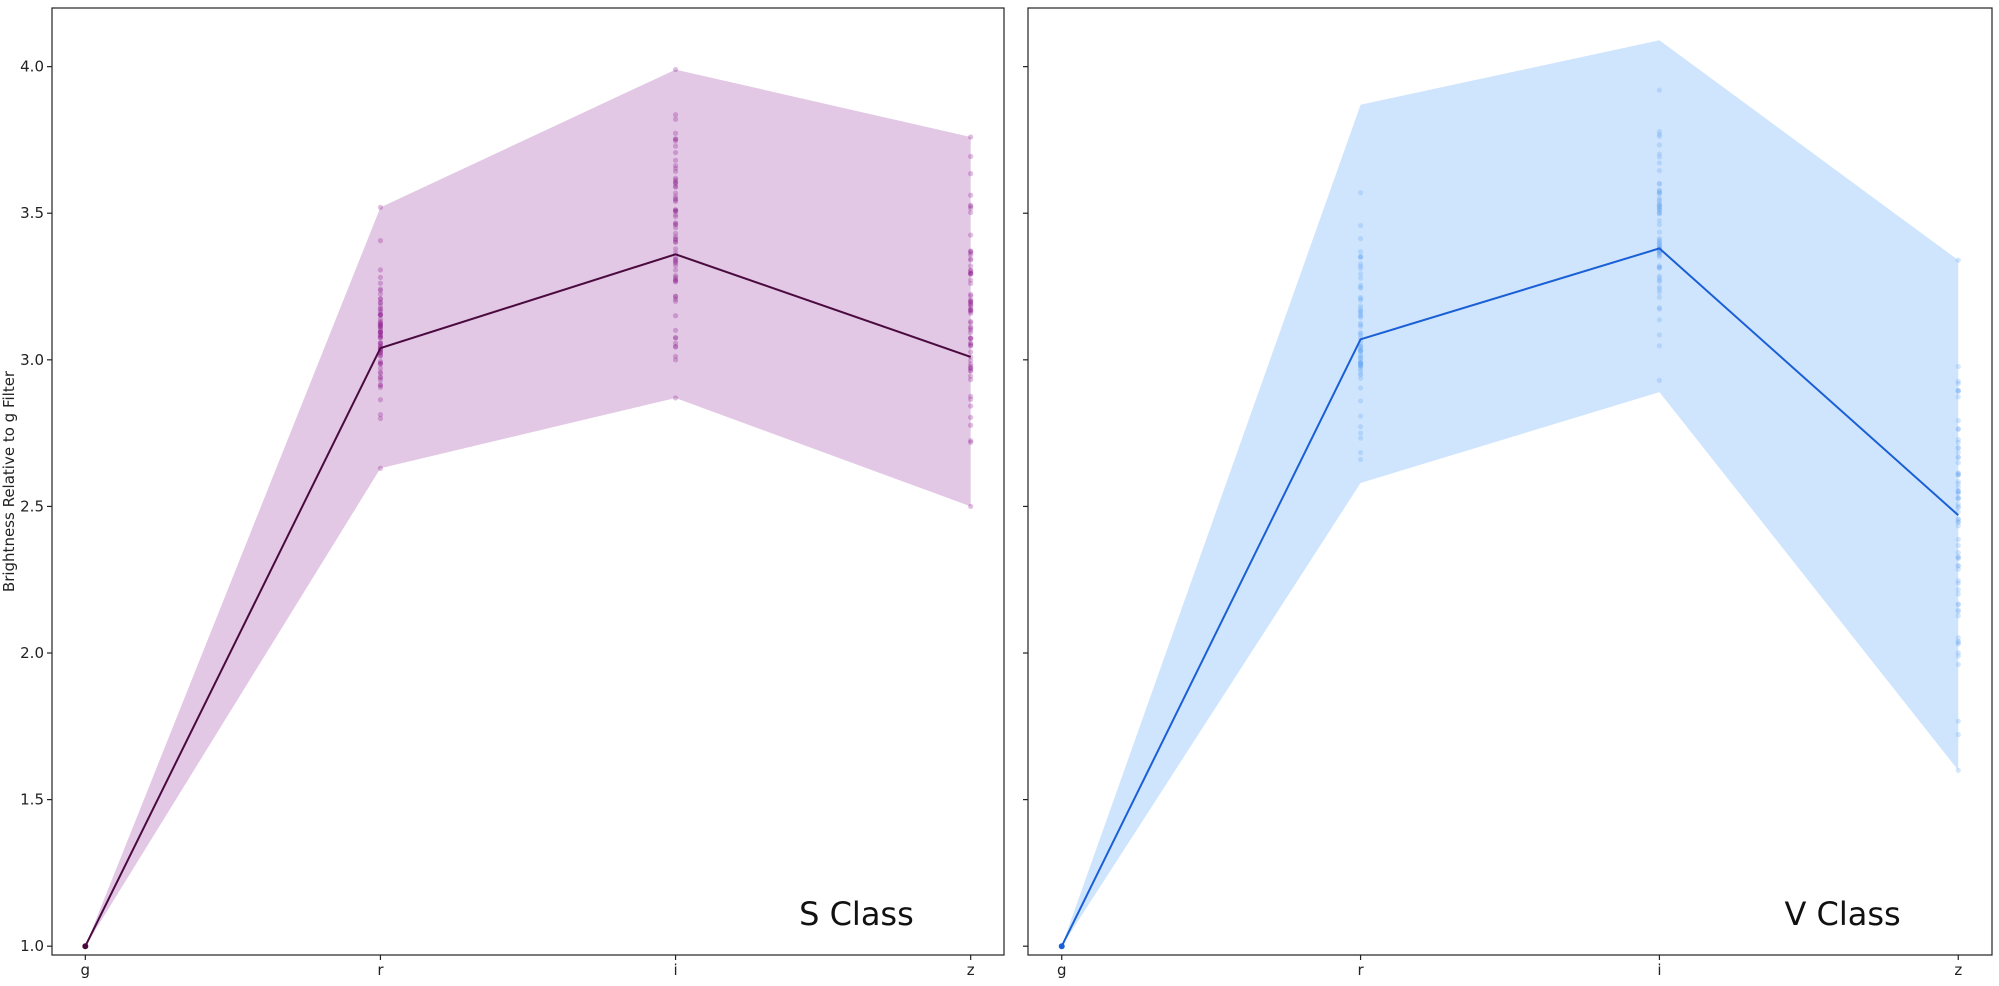  What do you see at coordinates (32, 653) in the screenshot?
I see `y-tick-label: 2.0` at bounding box center [32, 653].